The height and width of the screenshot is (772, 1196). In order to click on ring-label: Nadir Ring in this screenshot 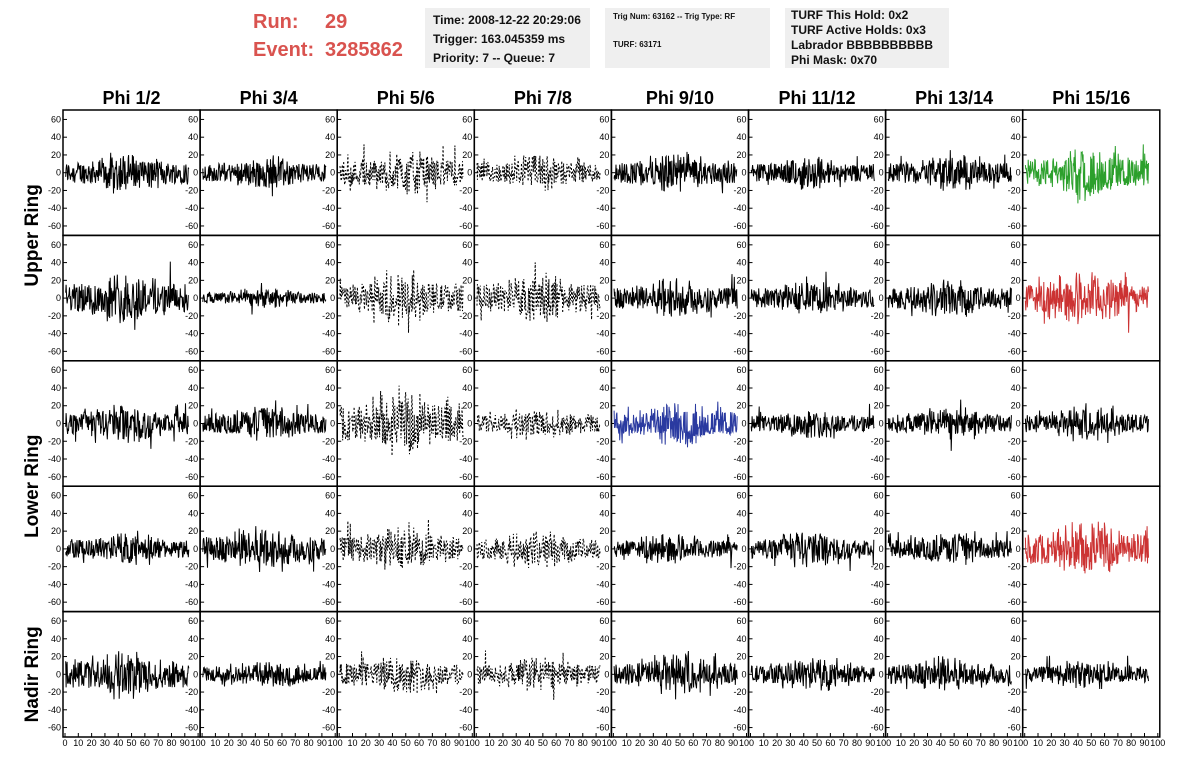, I will do `click(32, 674)`.